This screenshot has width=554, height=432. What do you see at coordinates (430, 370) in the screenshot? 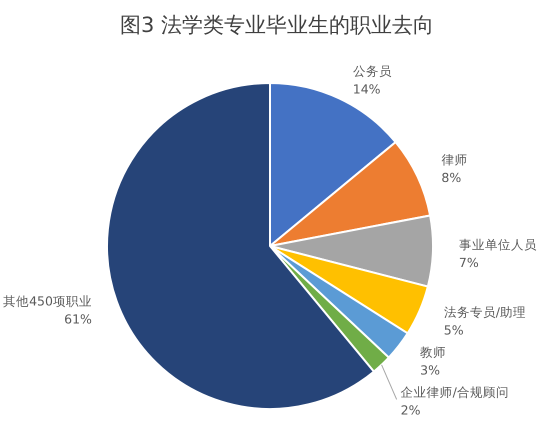
I see `data-label: 3%` at bounding box center [430, 370].